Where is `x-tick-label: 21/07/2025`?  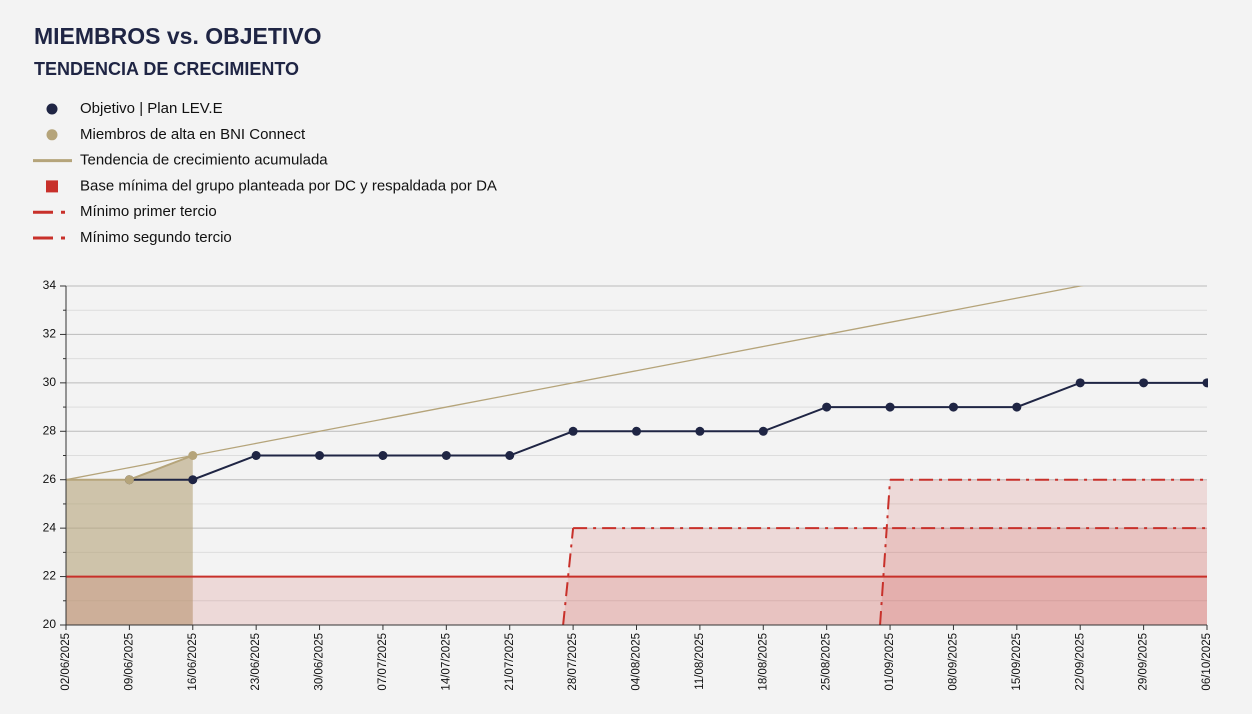
x-tick-label: 21/07/2025 is located at coordinates (510, 662).